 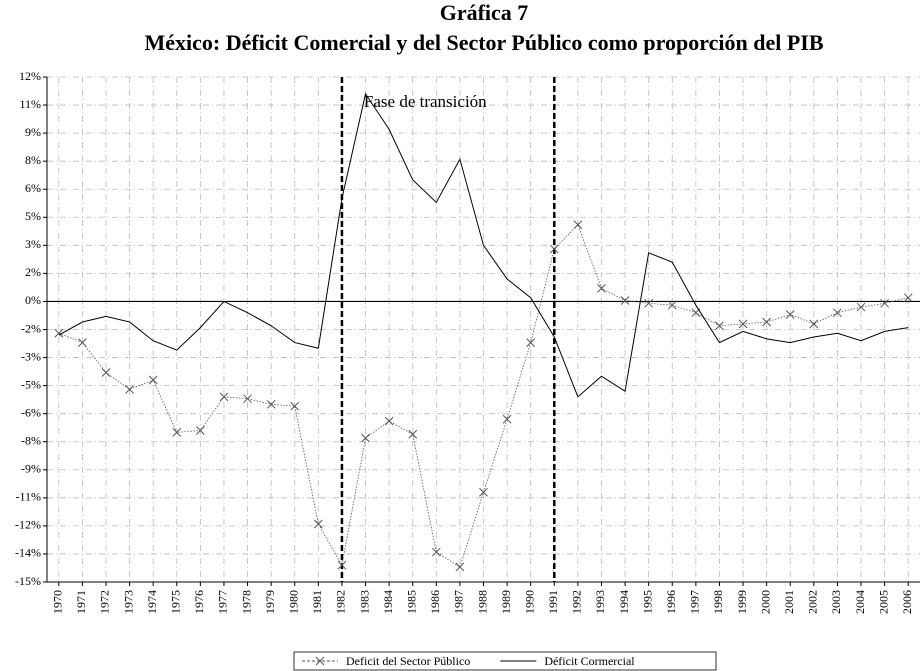 What do you see at coordinates (81, 602) in the screenshot?
I see `x-tick-label: 1971` at bounding box center [81, 602].